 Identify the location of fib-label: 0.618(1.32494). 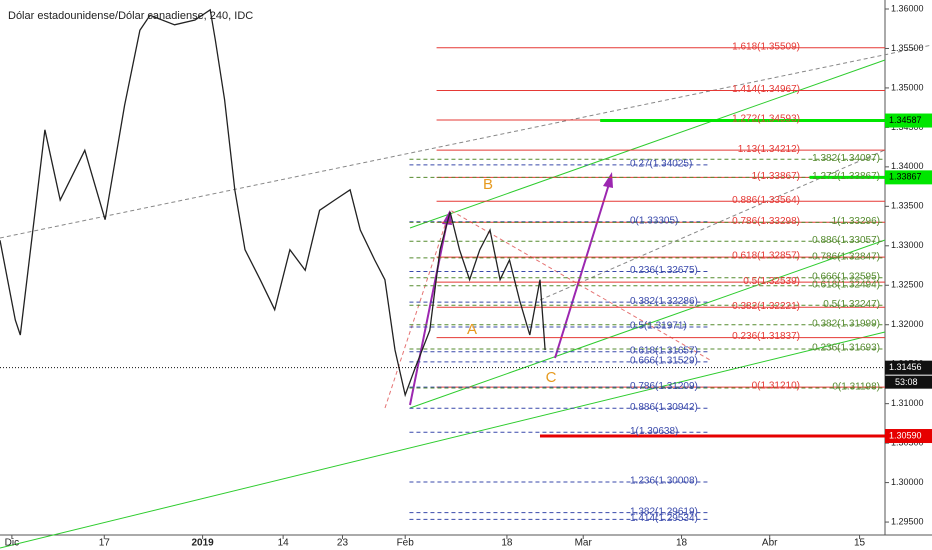
(846, 284).